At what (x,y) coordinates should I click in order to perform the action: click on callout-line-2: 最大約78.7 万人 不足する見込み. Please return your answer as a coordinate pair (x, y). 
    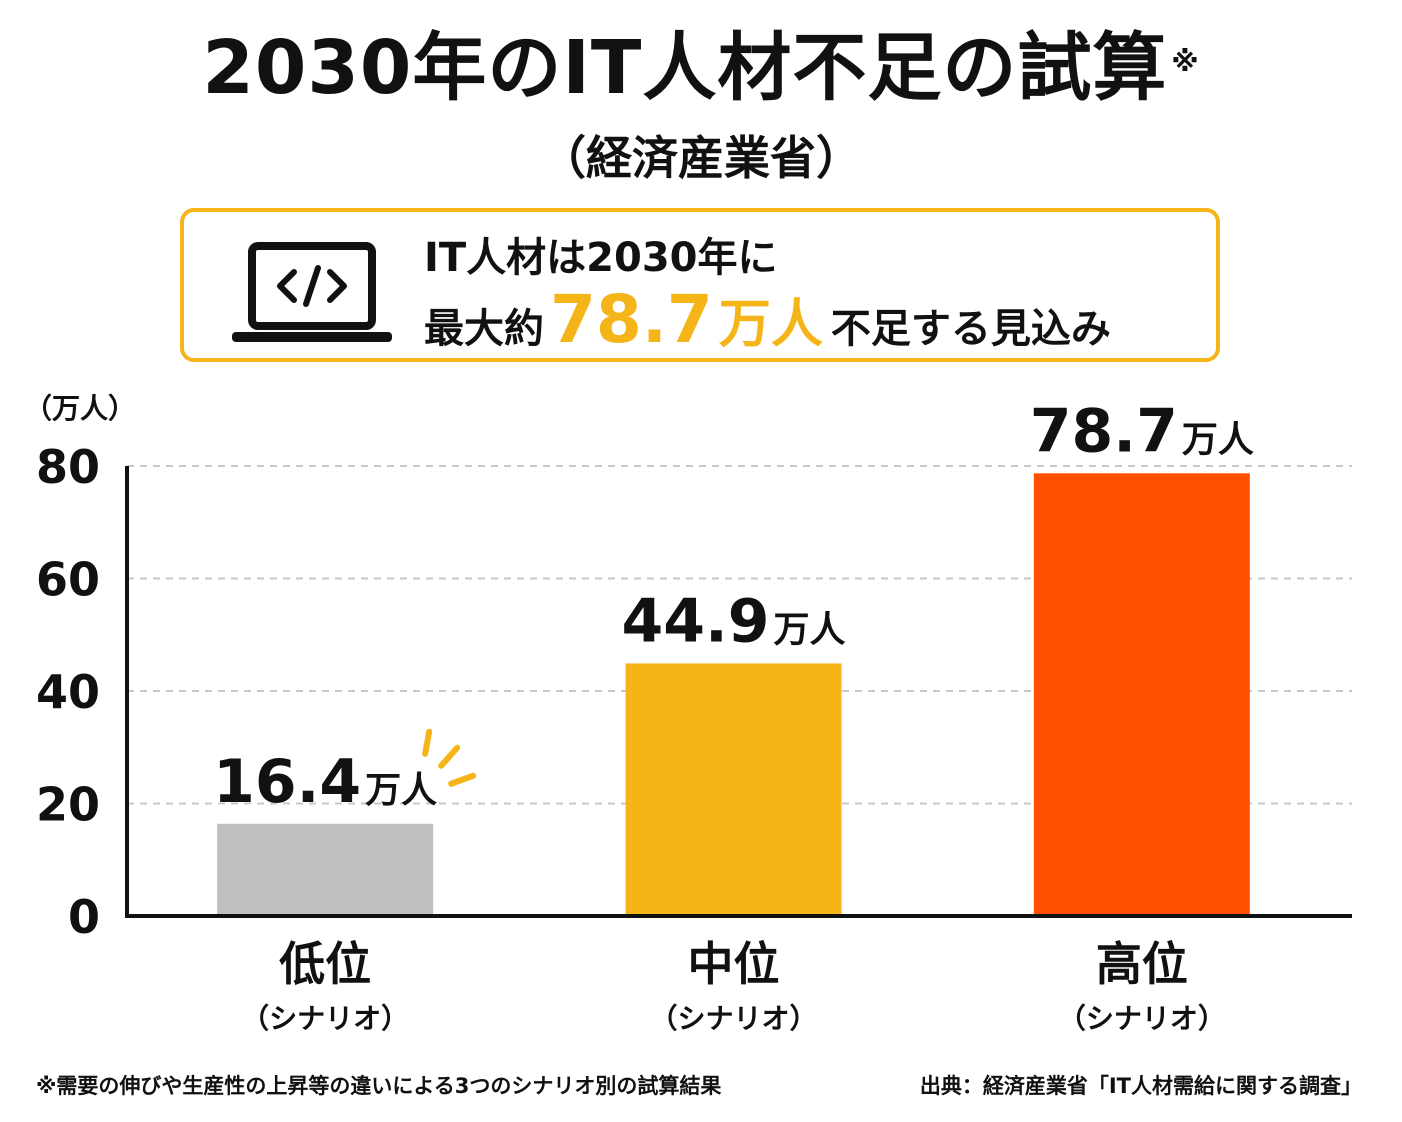
    Looking at the image, I should click on (767, 324).